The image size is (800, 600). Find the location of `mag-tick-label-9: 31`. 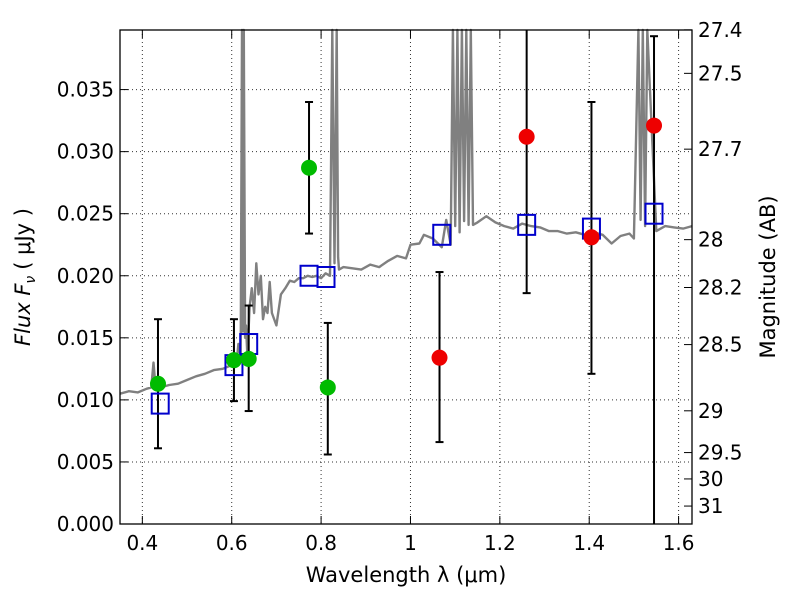

mag-tick-label-9: 31 is located at coordinates (710, 506).